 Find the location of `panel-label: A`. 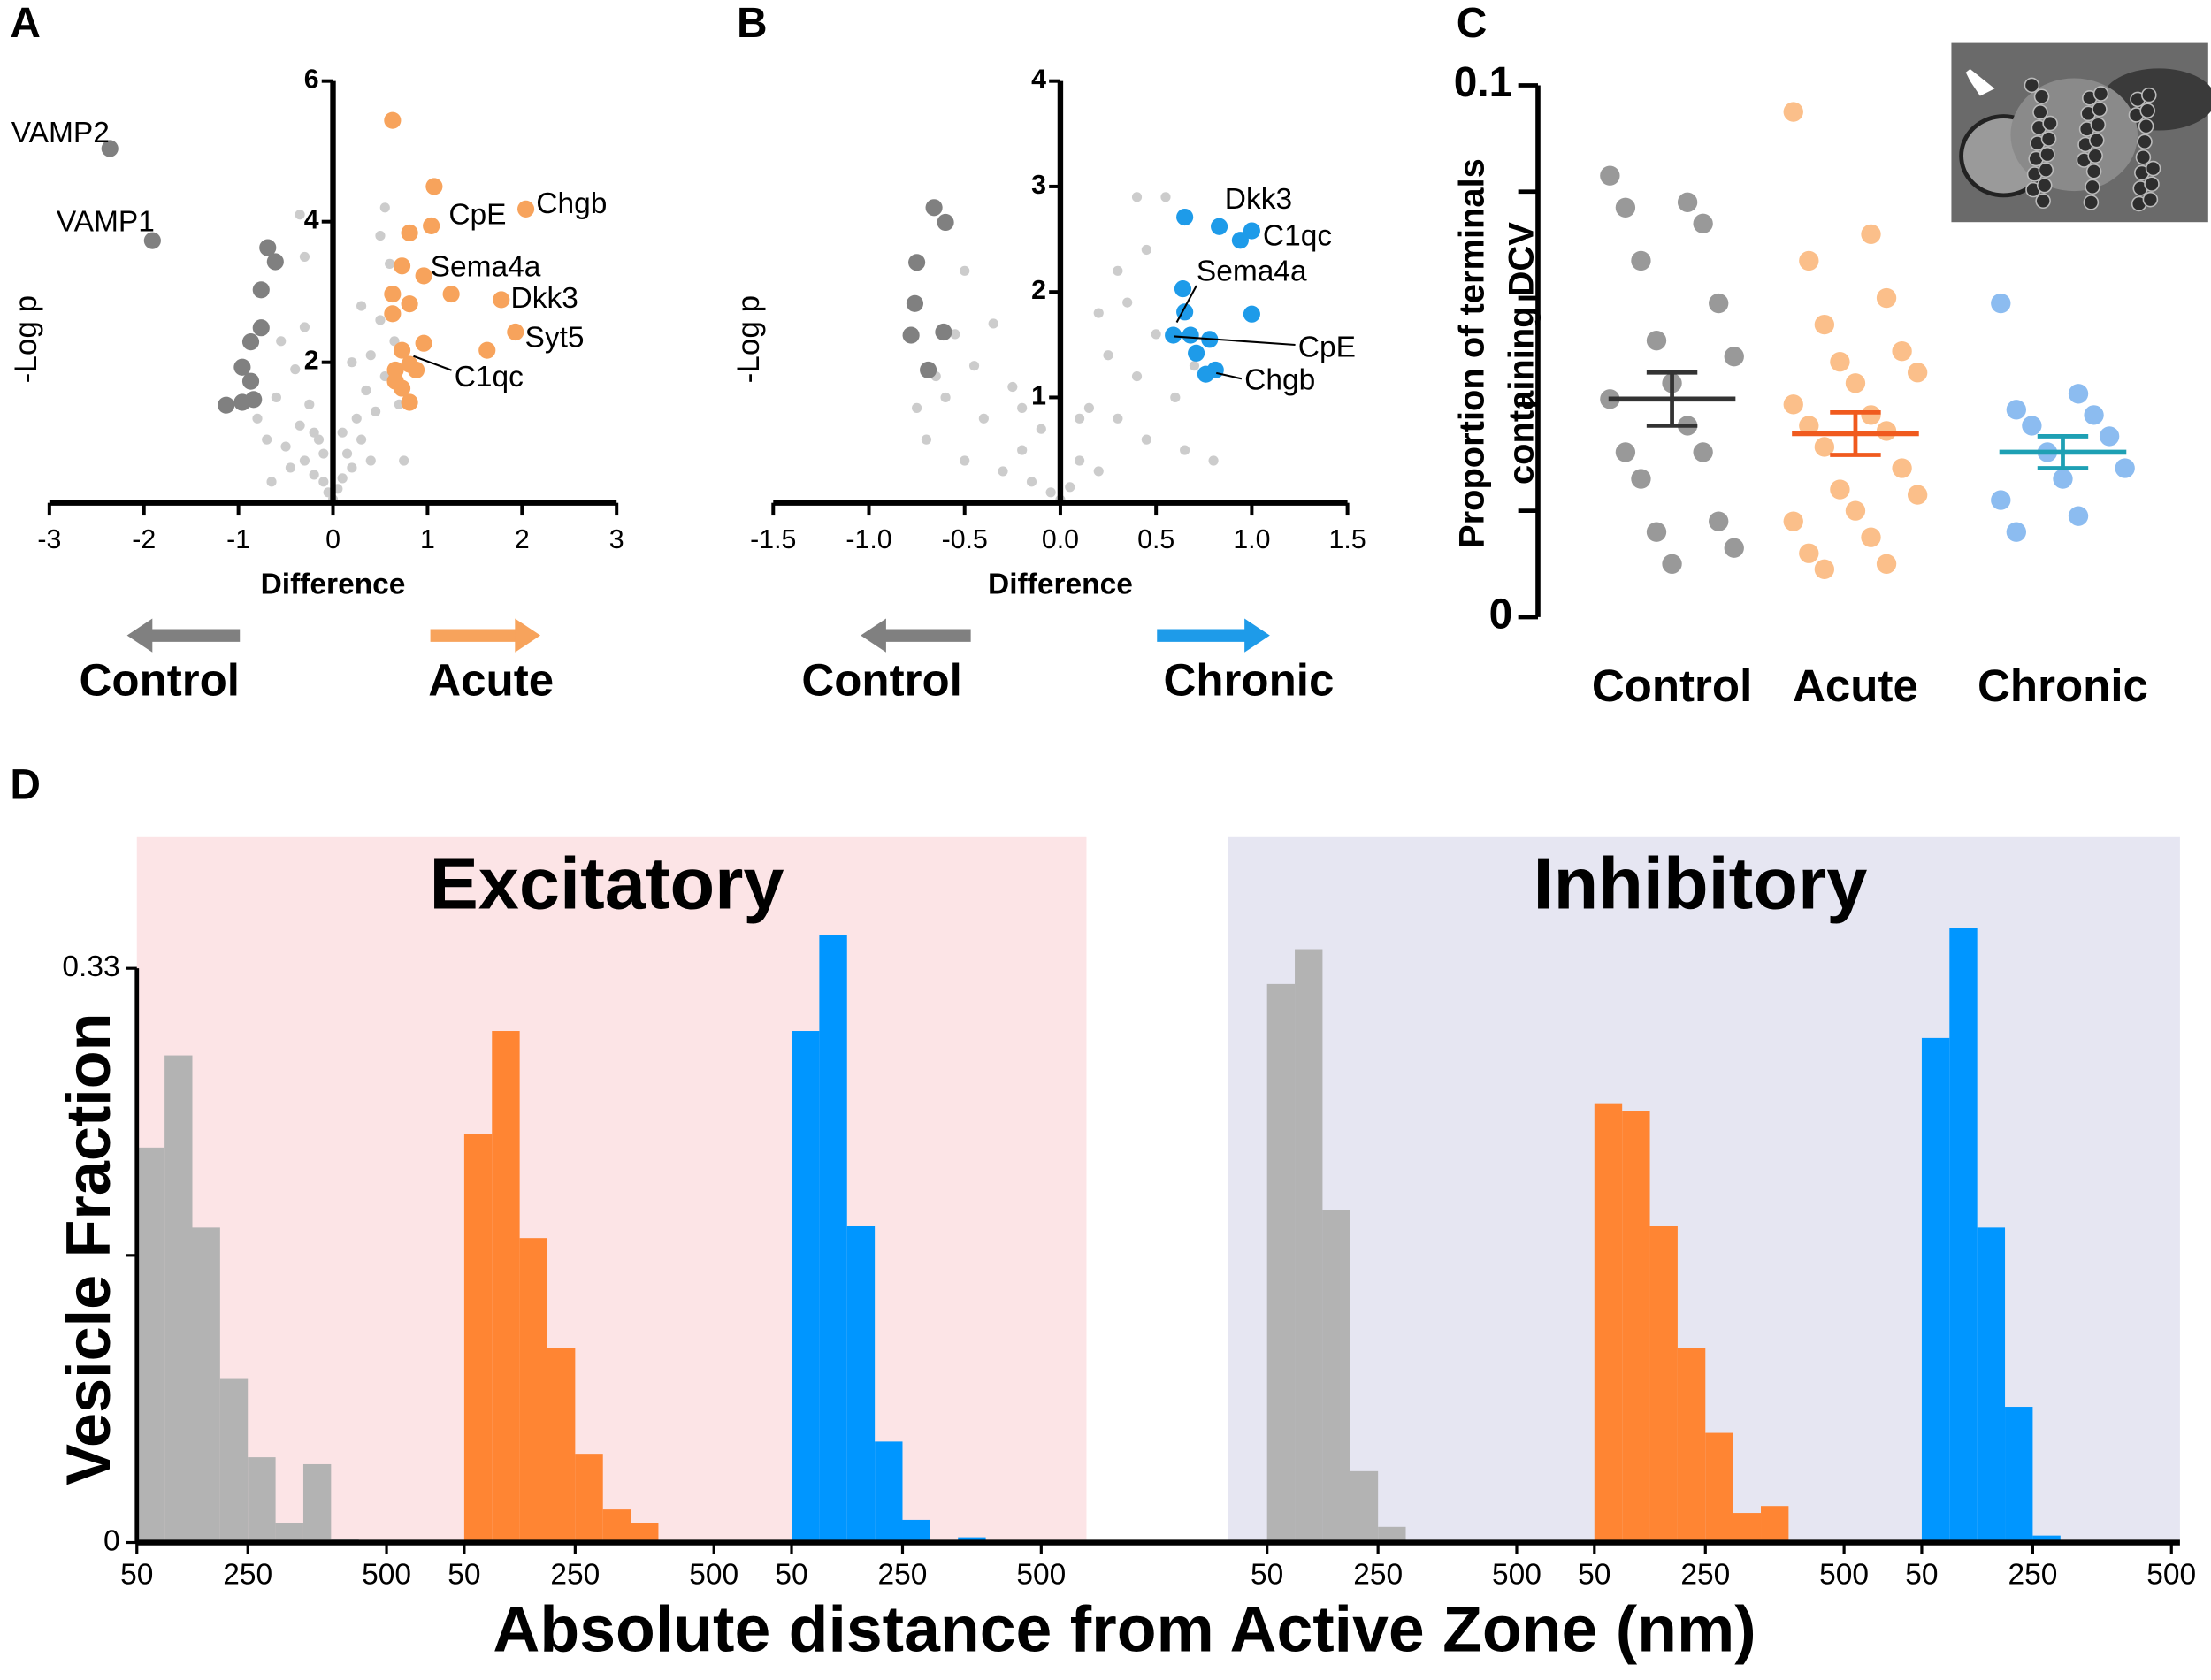

panel-label: A is located at coordinates (25, 23).